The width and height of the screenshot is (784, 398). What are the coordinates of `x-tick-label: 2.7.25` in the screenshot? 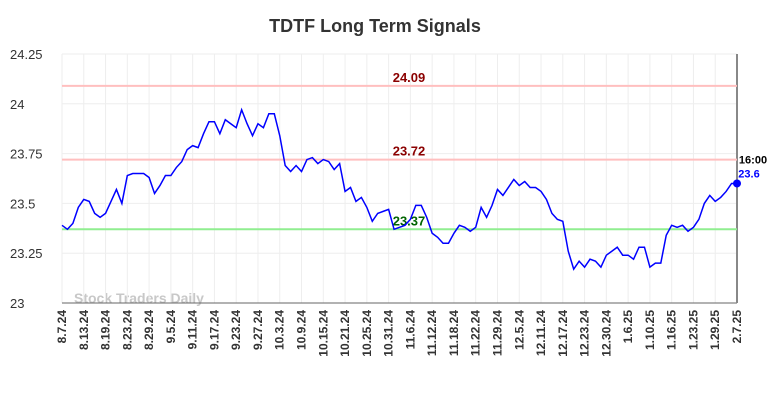 It's located at (737, 327).